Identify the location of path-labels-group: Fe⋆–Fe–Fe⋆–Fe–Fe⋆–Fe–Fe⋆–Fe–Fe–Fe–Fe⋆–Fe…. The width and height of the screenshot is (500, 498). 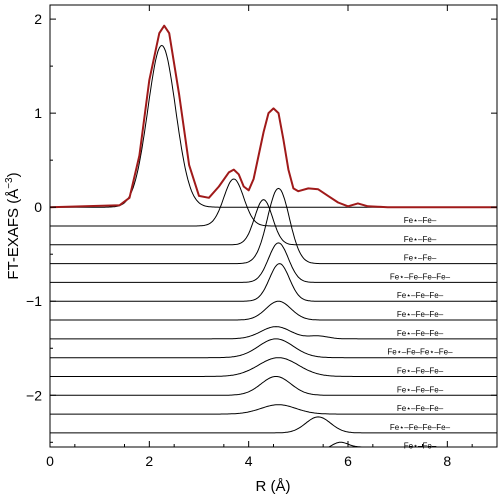
(420, 333).